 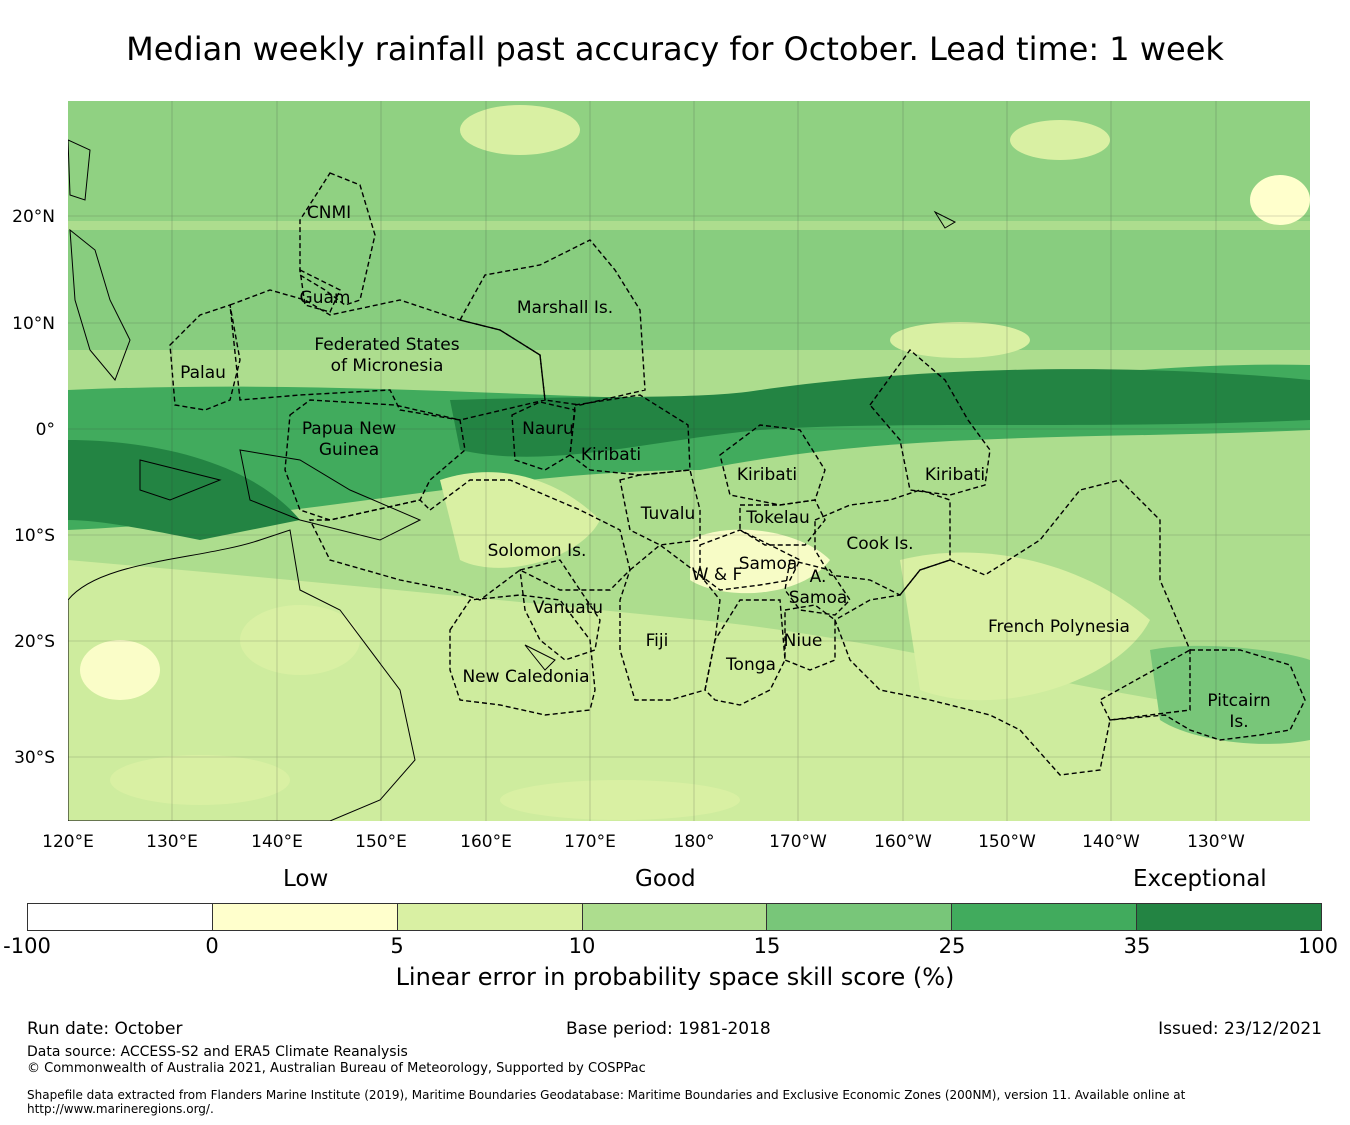 What do you see at coordinates (803, 641) in the screenshot?
I see `label-niue: Niue` at bounding box center [803, 641].